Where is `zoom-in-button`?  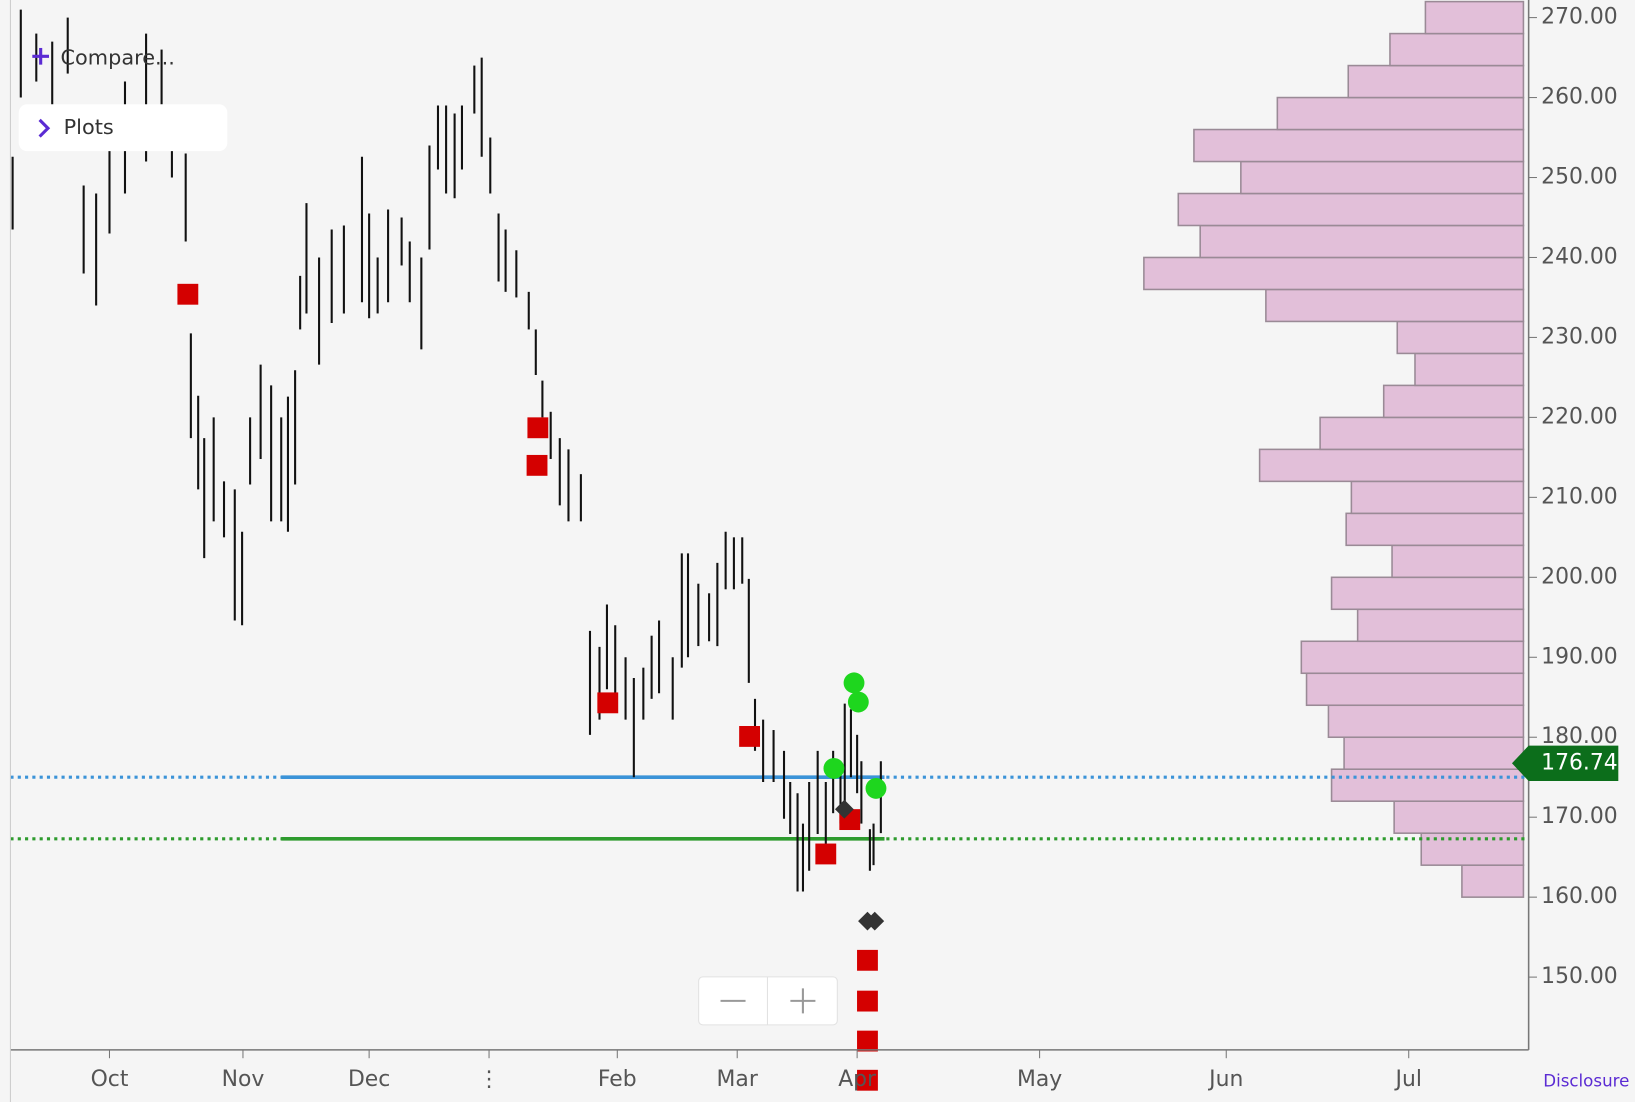 zoom-in-button is located at coordinates (803, 1001).